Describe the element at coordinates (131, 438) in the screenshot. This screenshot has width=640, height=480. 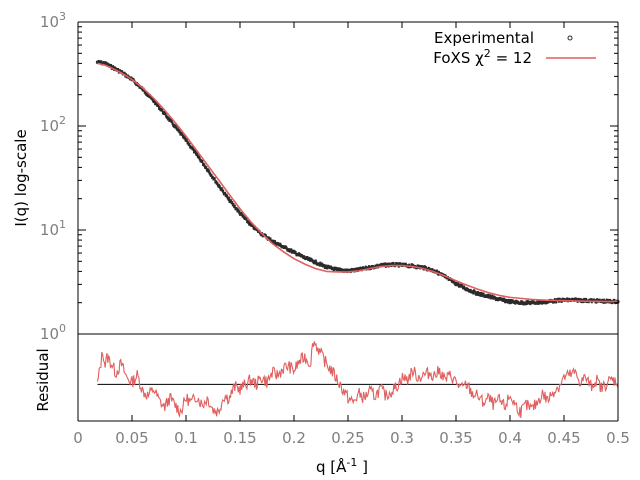
I see `x-tick-label: 0.05` at that location.